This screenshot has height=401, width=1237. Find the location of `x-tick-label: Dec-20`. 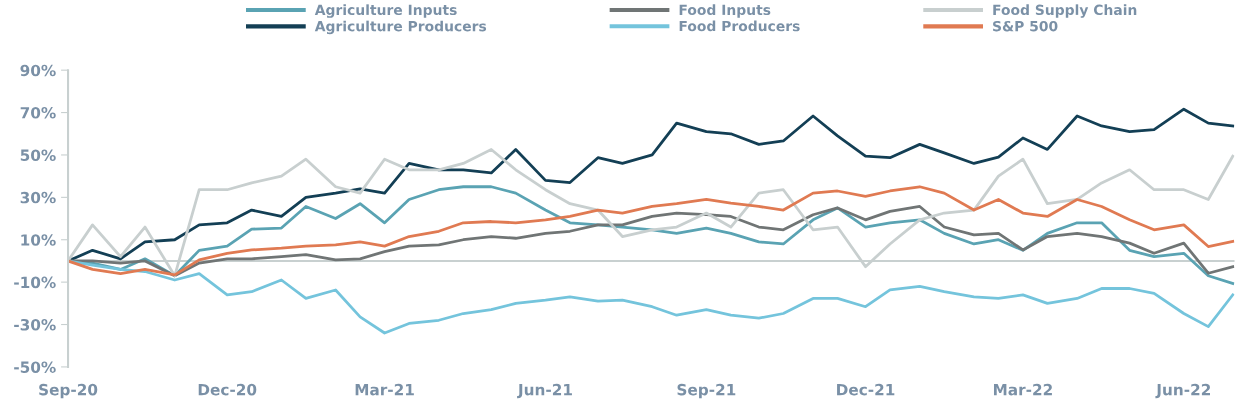

x-tick-label: Dec-20 is located at coordinates (227, 389).